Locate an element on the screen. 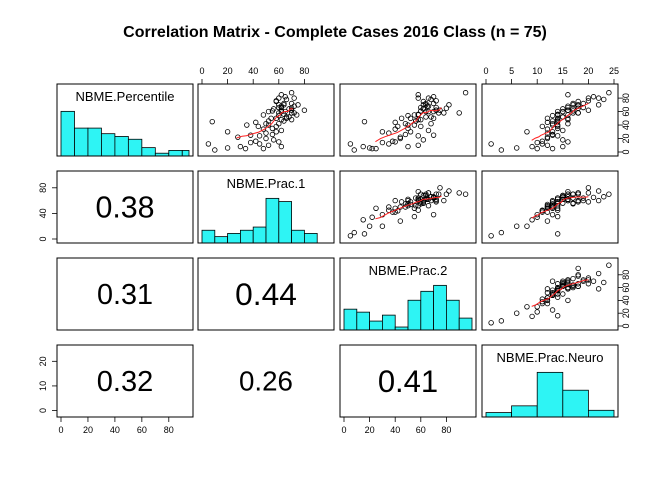 The image size is (672, 480). correlation-value: 0.31 is located at coordinates (125, 295).